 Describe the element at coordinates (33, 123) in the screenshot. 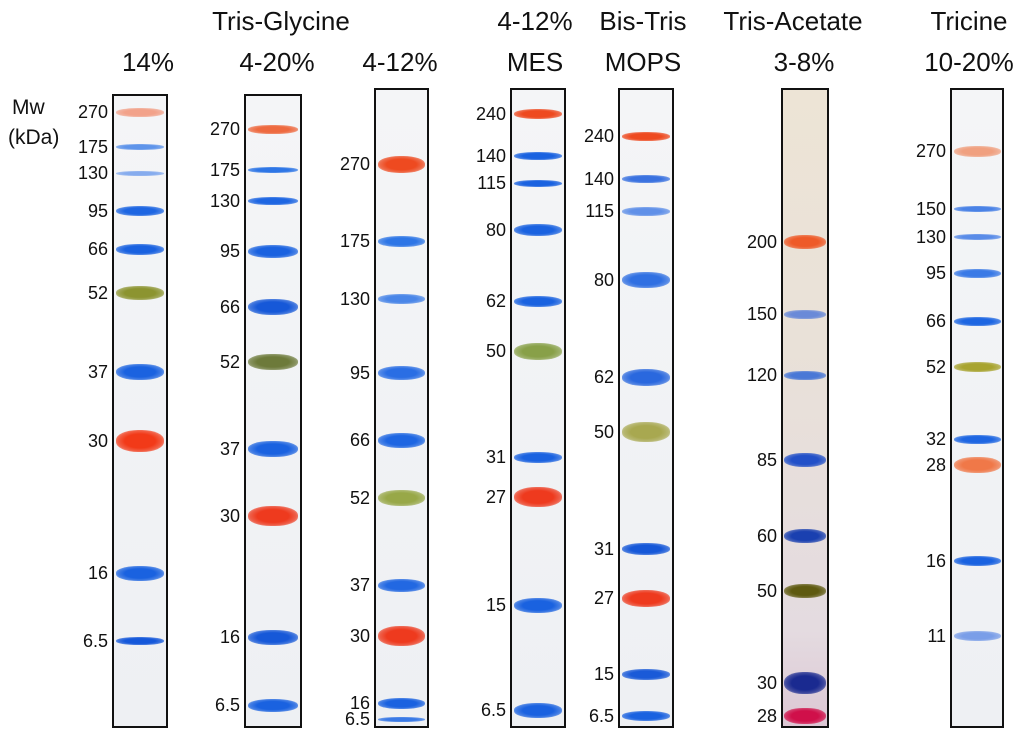

I see `mw-axis-title: Mw (kDa)` at that location.